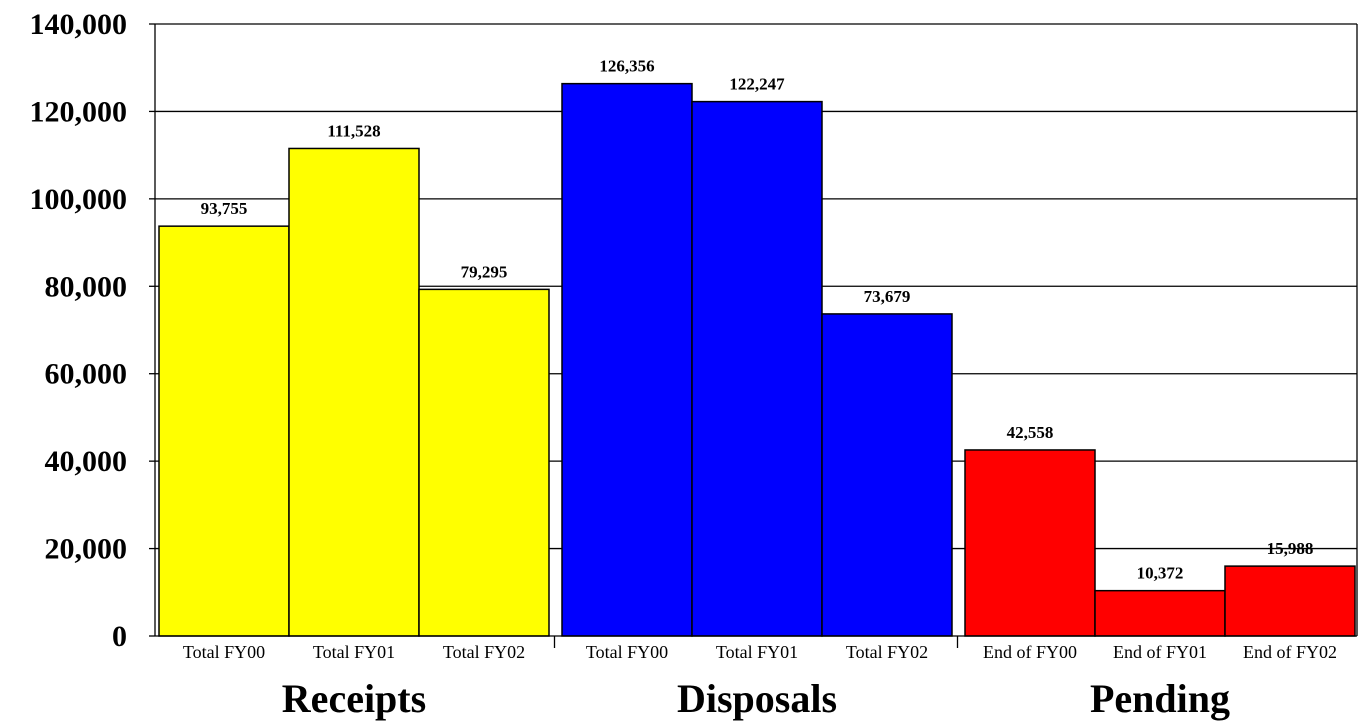  I want to click on data-label-disposals-total-fy02: 73,679, so click(887, 296).